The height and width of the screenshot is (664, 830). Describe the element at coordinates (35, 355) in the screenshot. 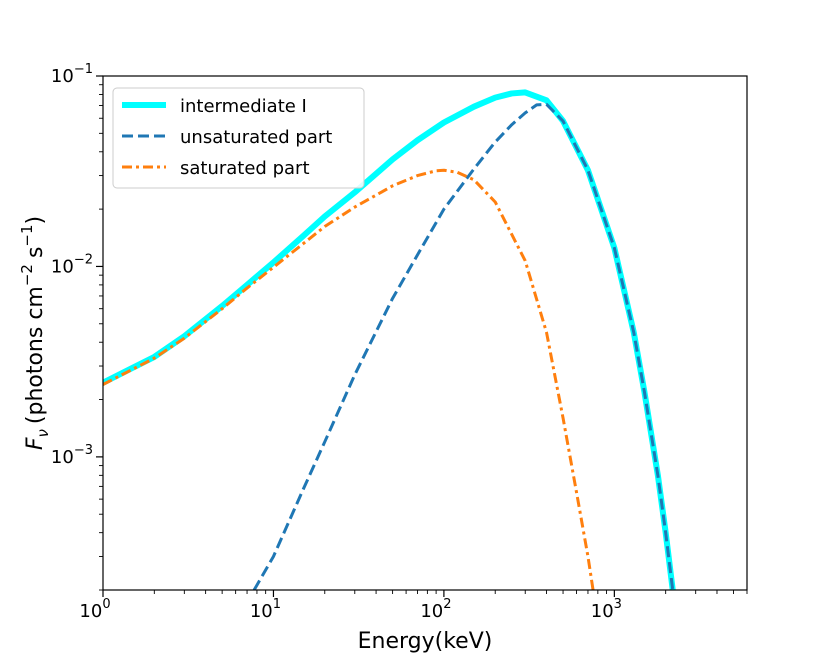

I see `y-label-text: (photons cm` at that location.